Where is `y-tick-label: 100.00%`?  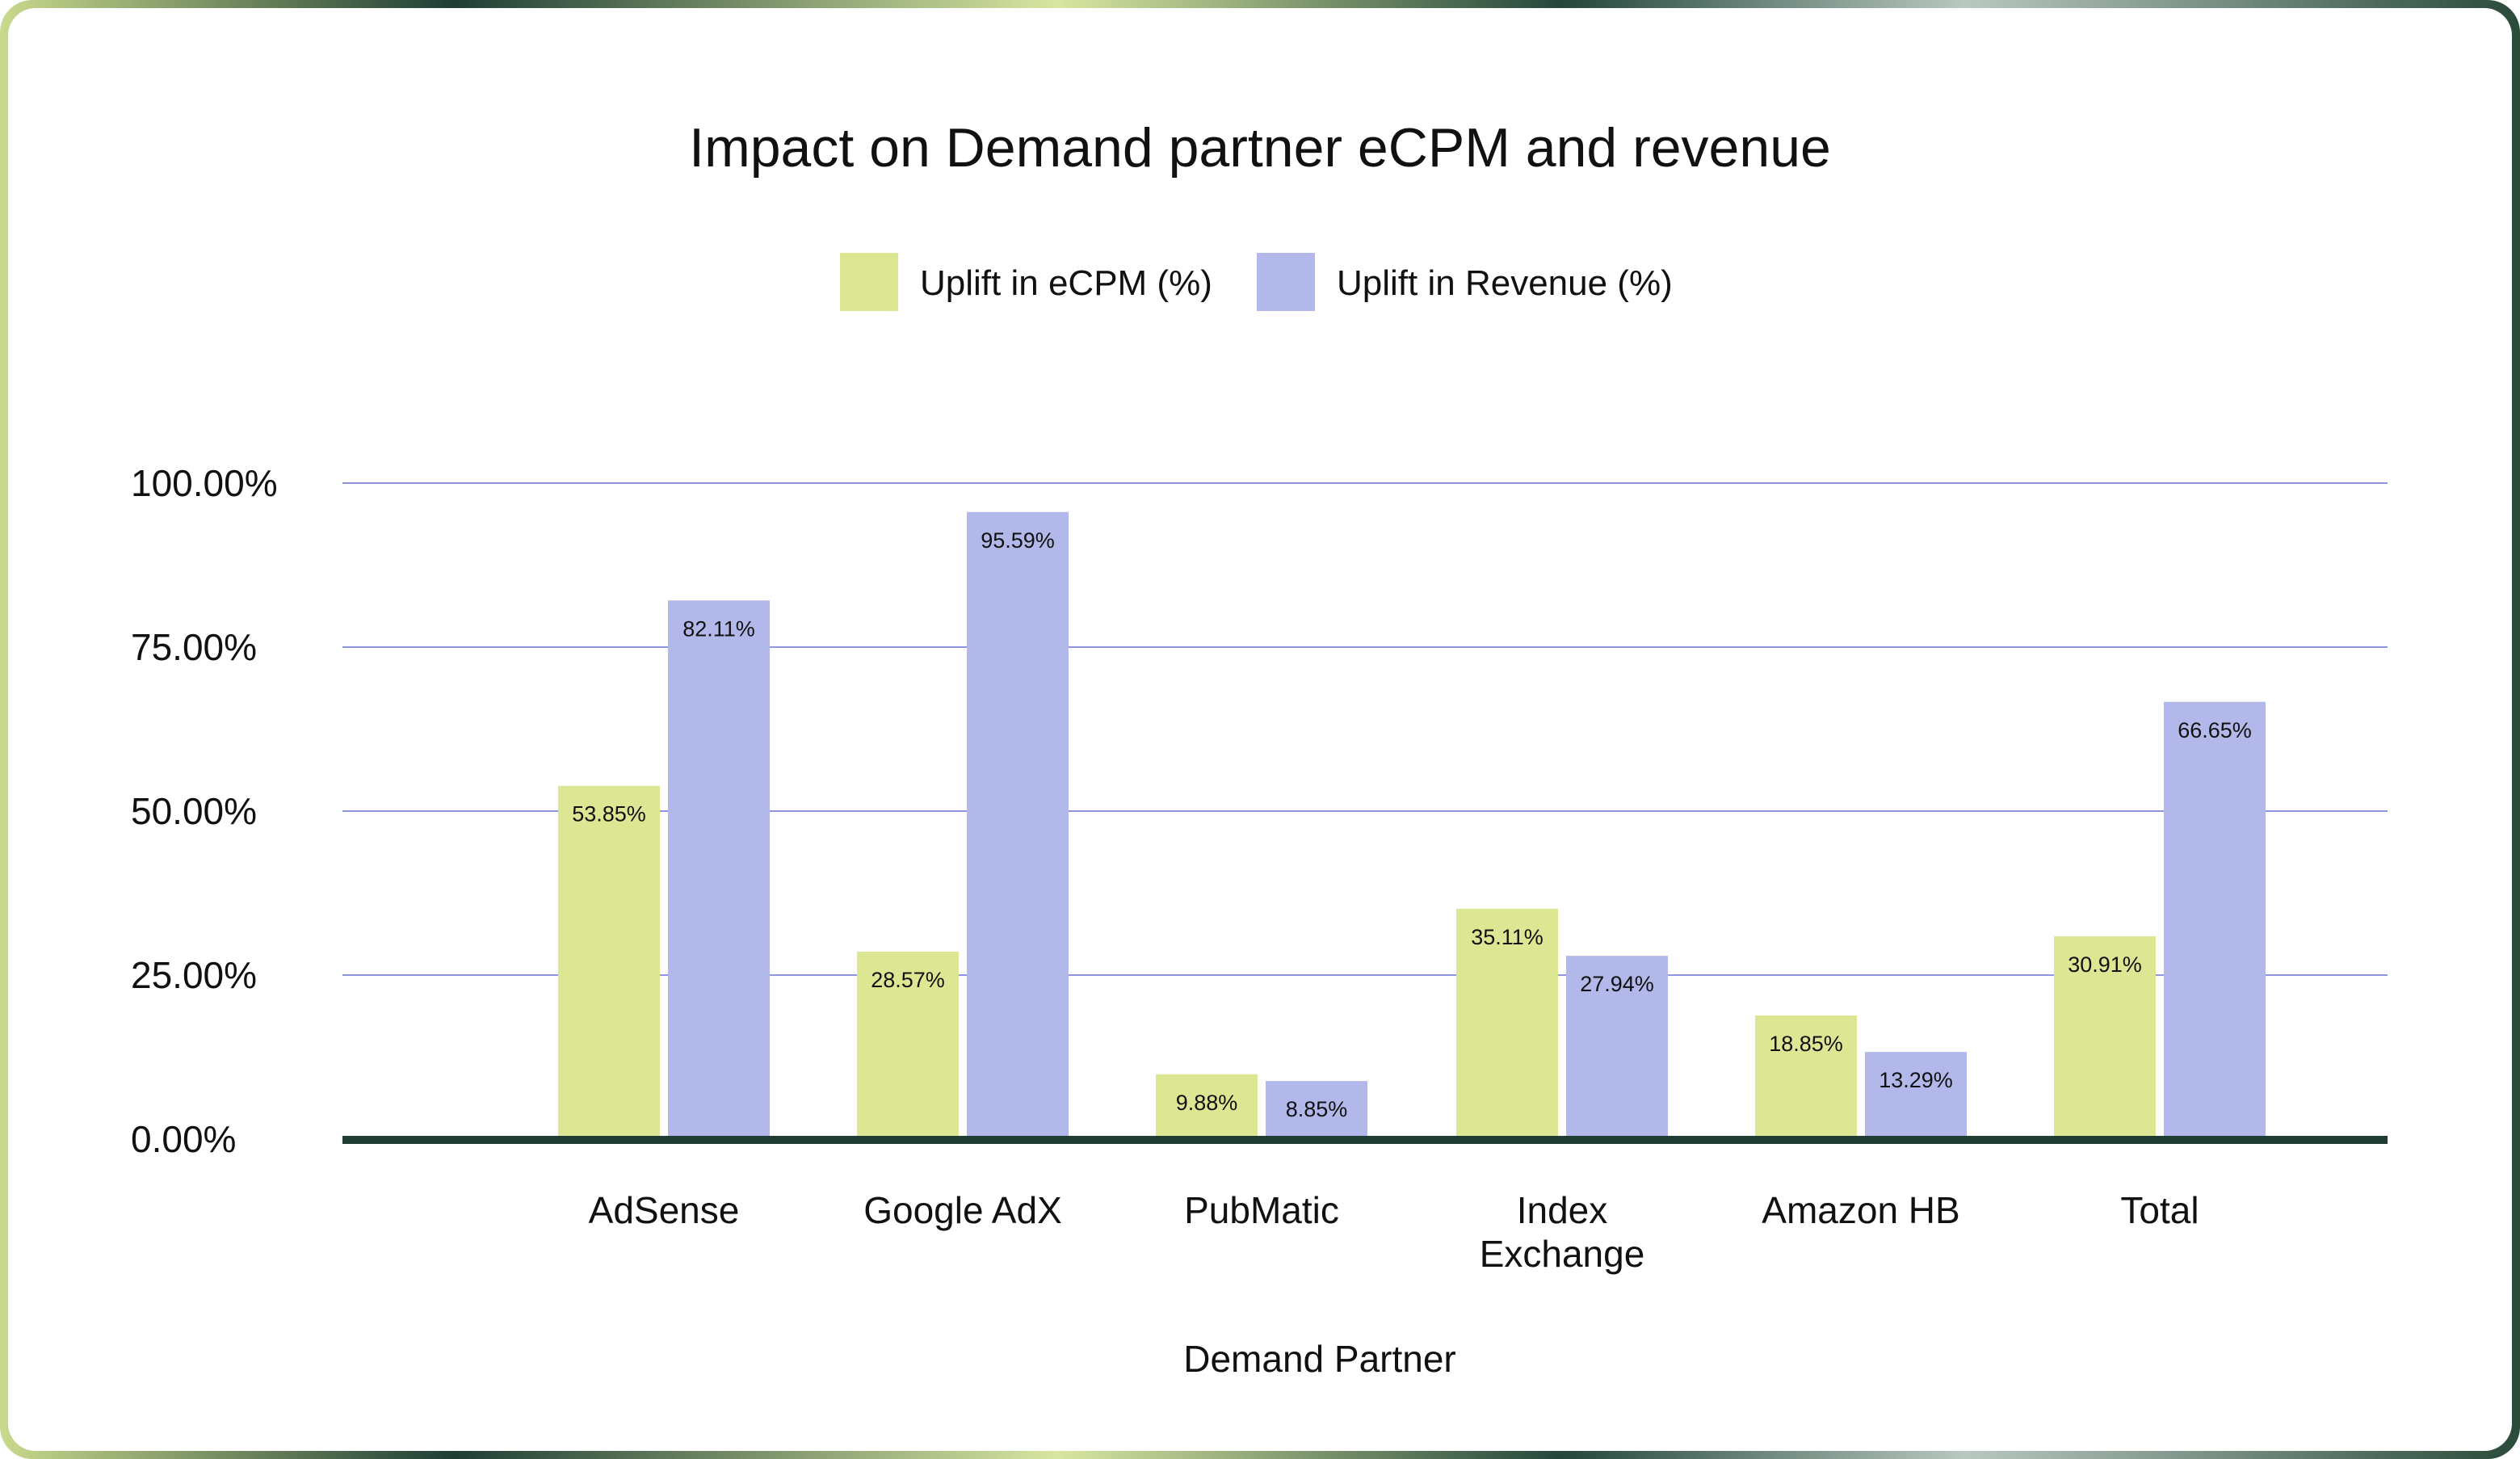
y-tick-label: 100.00% is located at coordinates (205, 483).